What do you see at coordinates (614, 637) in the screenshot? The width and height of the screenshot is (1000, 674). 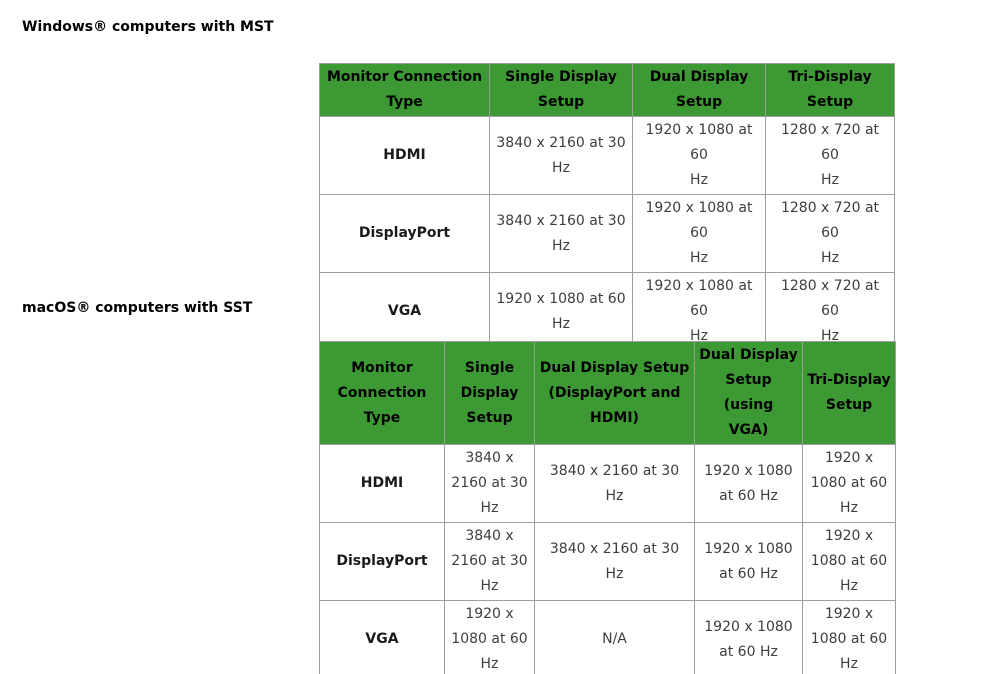 I see `table-cell: N/A` at bounding box center [614, 637].